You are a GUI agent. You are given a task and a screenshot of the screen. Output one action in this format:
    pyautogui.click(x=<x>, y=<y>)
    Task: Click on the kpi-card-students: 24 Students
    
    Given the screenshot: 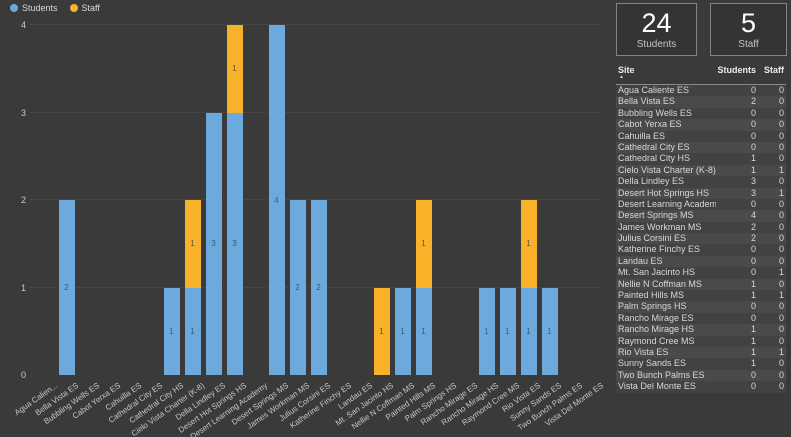 What is the action you would take?
    pyautogui.click(x=656, y=29)
    